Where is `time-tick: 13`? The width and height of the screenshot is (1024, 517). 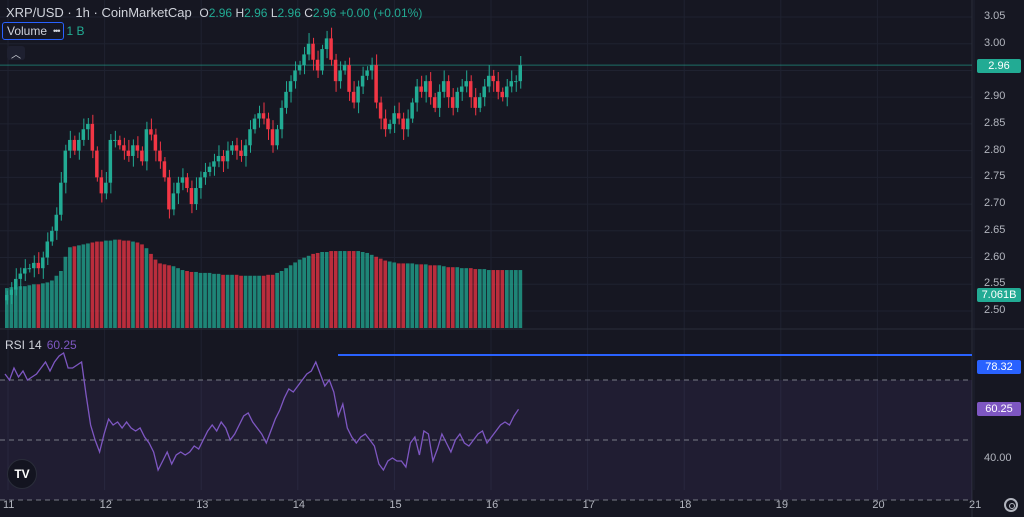
time-tick: 13 is located at coordinates (202, 505).